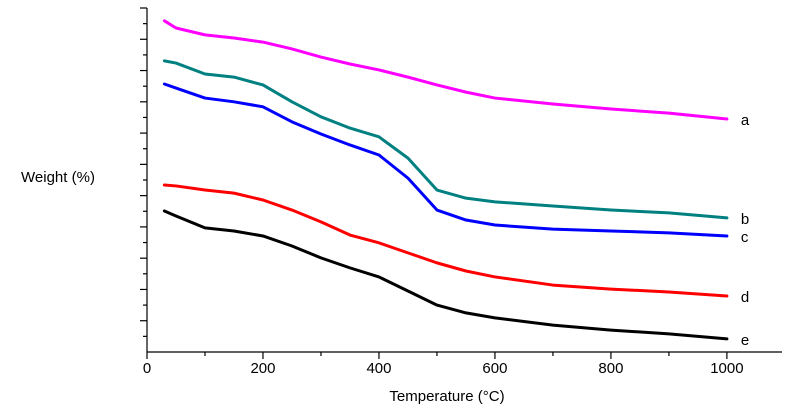  Describe the element at coordinates (745, 120) in the screenshot. I see `series-label: a` at that location.